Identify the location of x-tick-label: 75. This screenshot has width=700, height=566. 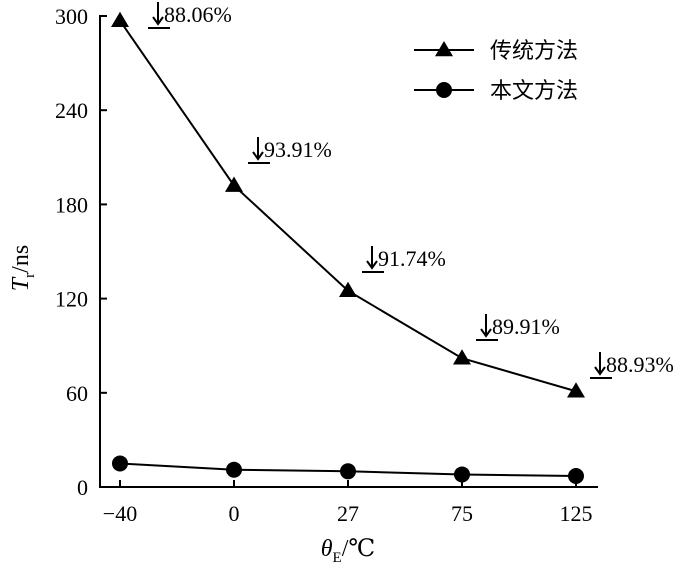
(462, 513).